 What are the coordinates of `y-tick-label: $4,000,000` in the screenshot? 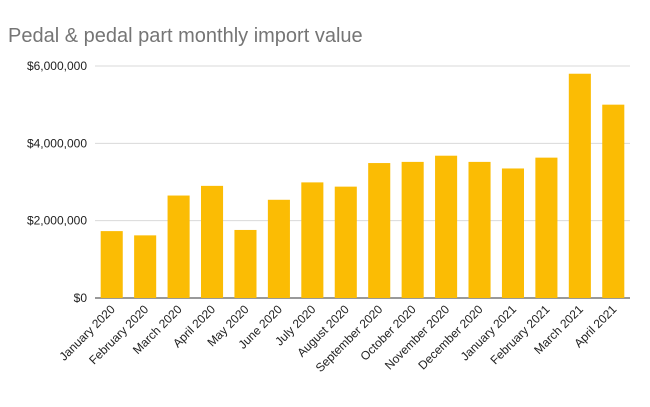 It's located at (57, 143).